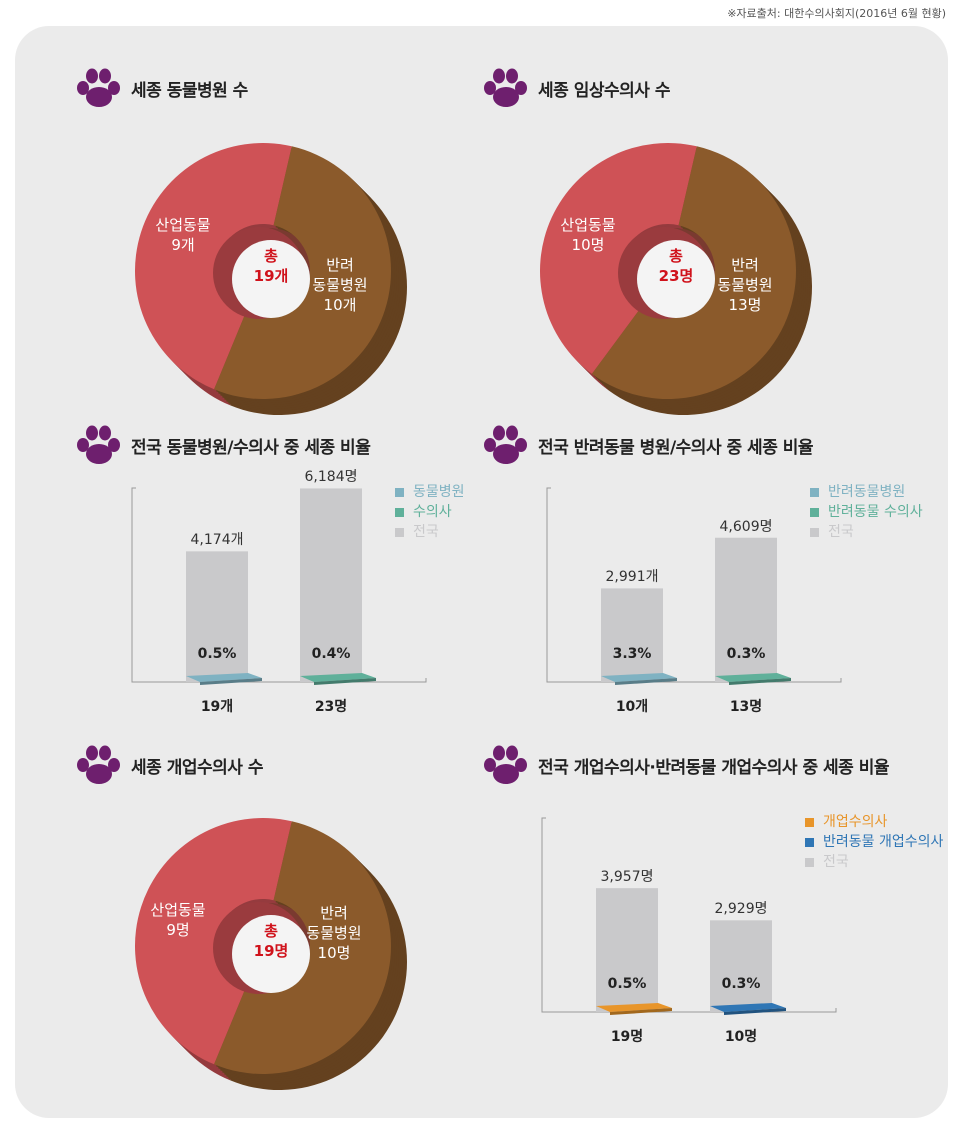 This screenshot has width=960, height=1125. Describe the element at coordinates (604, 90) in the screenshot. I see `section-title-text: 세종 임상수의사 수` at that location.